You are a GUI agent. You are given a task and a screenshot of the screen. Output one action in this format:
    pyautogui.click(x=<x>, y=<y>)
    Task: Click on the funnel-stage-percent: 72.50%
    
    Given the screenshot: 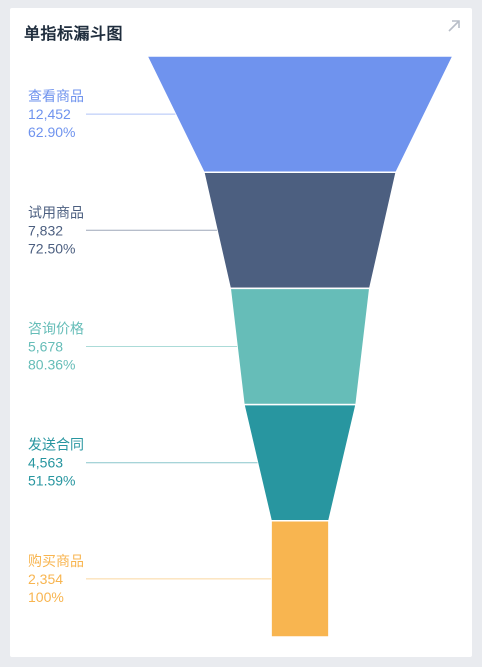 What is the action you would take?
    pyautogui.click(x=51, y=248)
    